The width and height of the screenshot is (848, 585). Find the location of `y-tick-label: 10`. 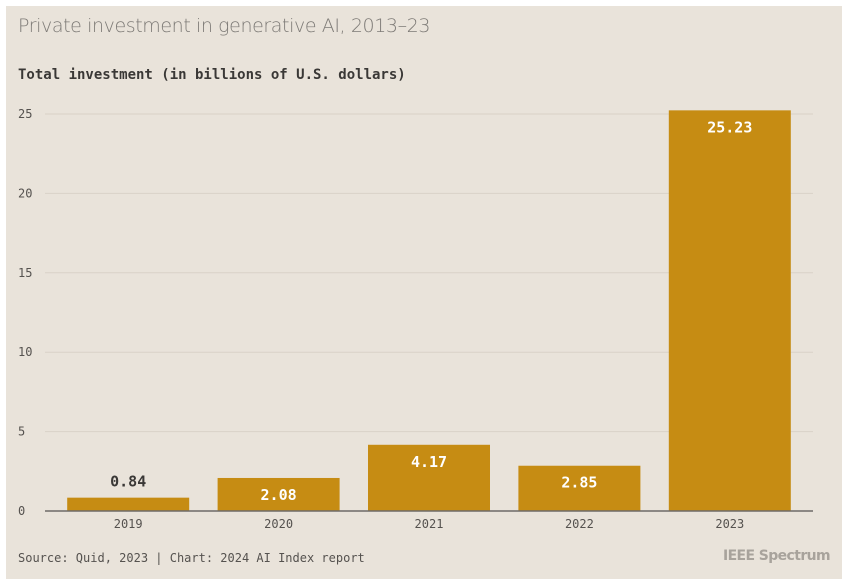

y-tick-label: 10 is located at coordinates (25, 352).